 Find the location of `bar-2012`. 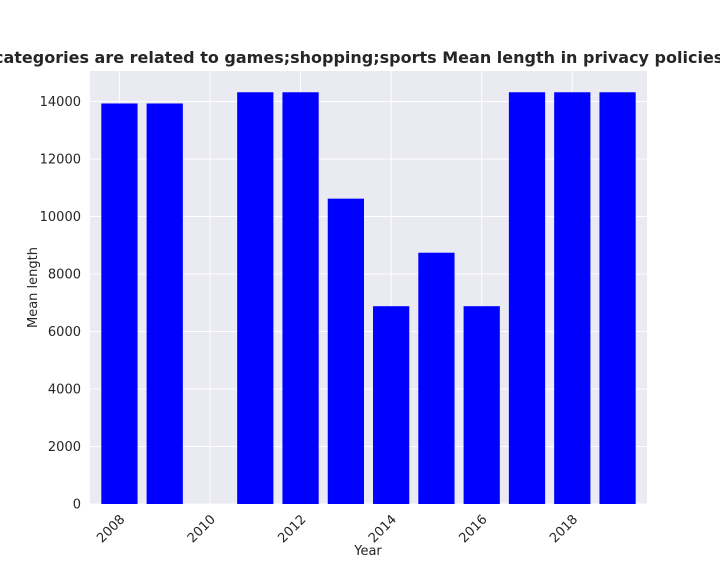

bar-2012 is located at coordinates (300, 298).